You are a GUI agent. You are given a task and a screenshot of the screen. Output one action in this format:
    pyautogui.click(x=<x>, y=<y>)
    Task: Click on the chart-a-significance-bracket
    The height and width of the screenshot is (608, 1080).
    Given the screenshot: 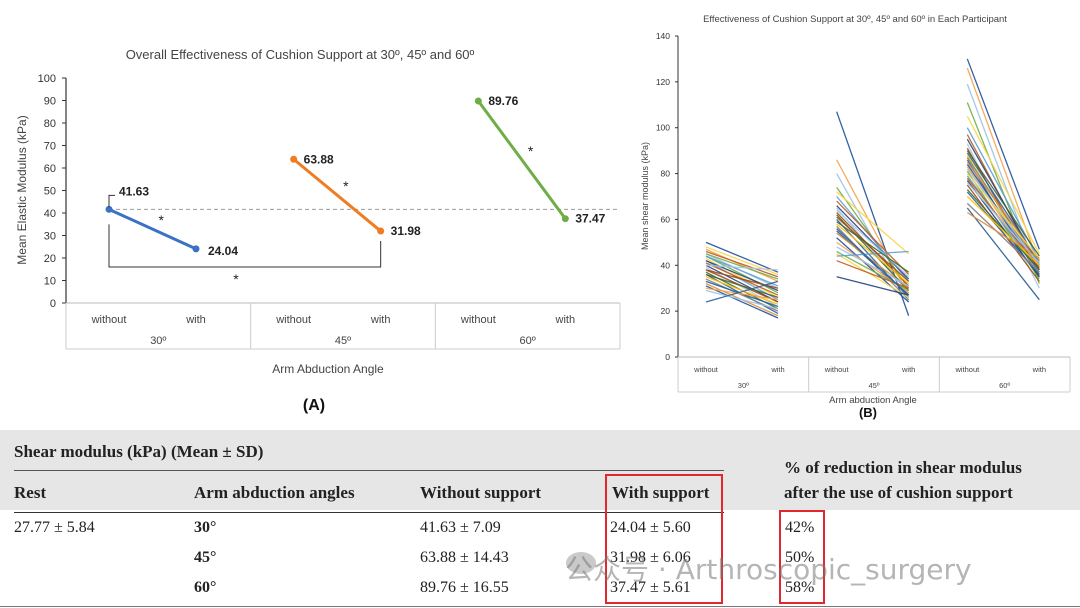 What is the action you would take?
    pyautogui.click(x=245, y=246)
    